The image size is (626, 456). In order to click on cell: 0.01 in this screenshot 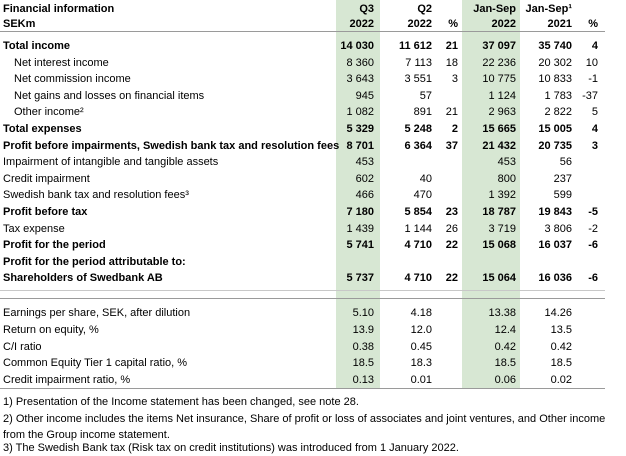, I will do `click(421, 380)`.